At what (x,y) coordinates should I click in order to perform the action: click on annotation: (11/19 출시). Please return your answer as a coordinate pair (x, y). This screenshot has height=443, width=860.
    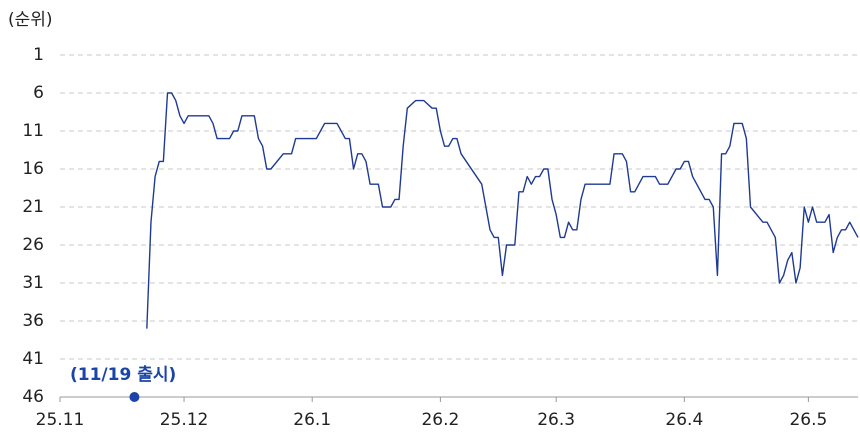
    Looking at the image, I should click on (123, 375).